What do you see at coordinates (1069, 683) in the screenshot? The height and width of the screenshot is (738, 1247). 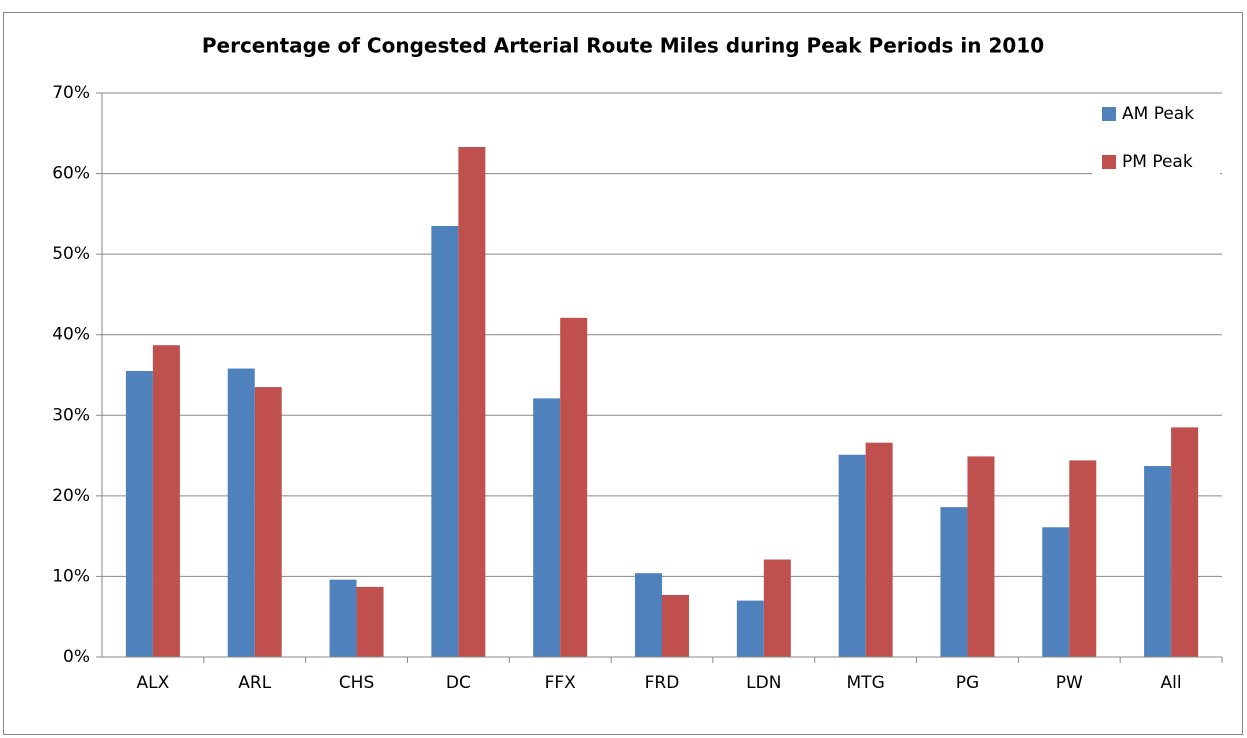 I see `x-tick-label: PW` at bounding box center [1069, 683].